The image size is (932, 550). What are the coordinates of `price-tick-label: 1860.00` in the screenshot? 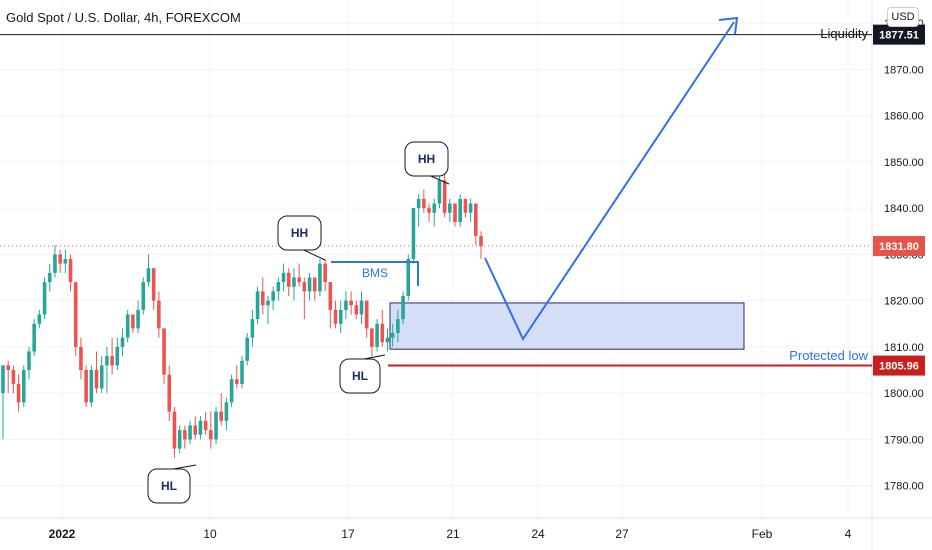 It's located at (904, 117).